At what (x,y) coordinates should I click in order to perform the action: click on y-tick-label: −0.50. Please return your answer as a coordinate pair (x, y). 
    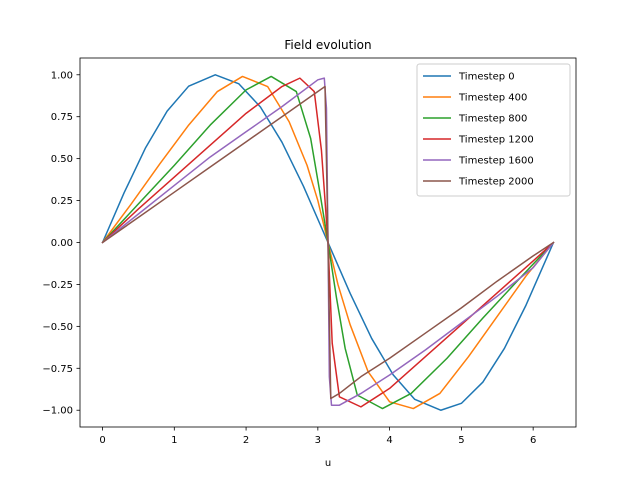
    Looking at the image, I should click on (57, 327).